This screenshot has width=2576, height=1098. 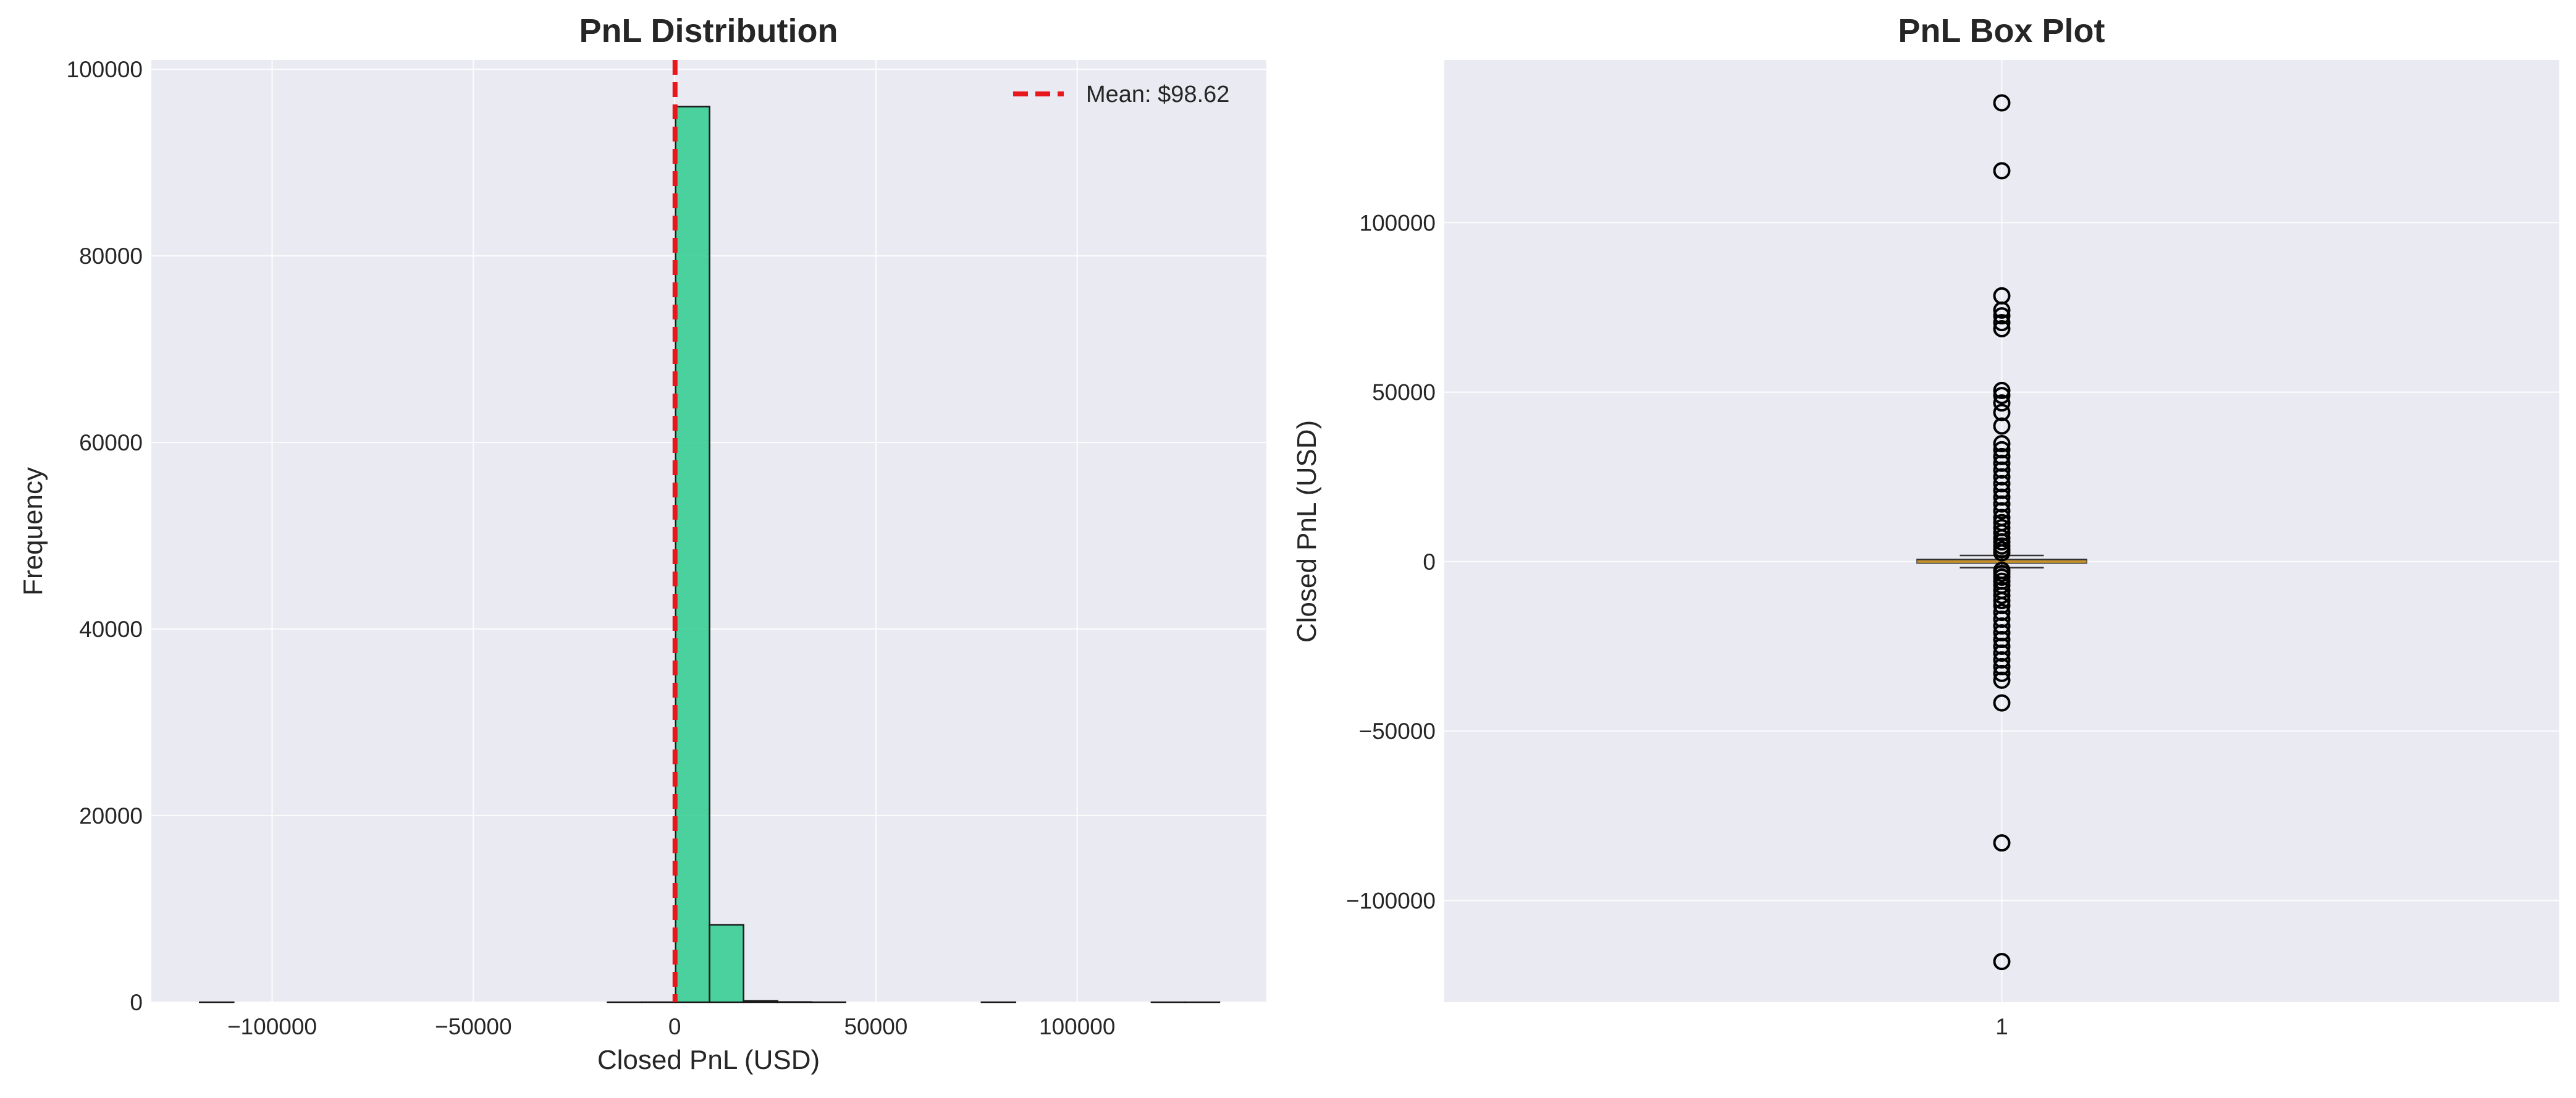 What do you see at coordinates (1391, 900) in the screenshot?
I see `boxplot-y-tick-label-0: −100000` at bounding box center [1391, 900].